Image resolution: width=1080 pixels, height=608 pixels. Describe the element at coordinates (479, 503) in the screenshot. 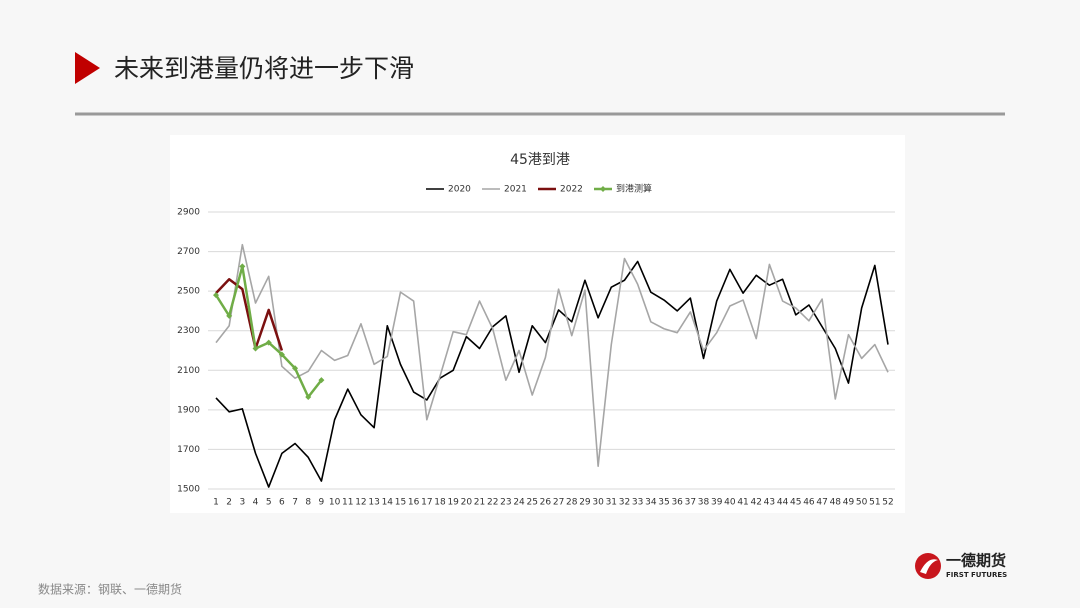

I see `x-tick-label: 21` at that location.